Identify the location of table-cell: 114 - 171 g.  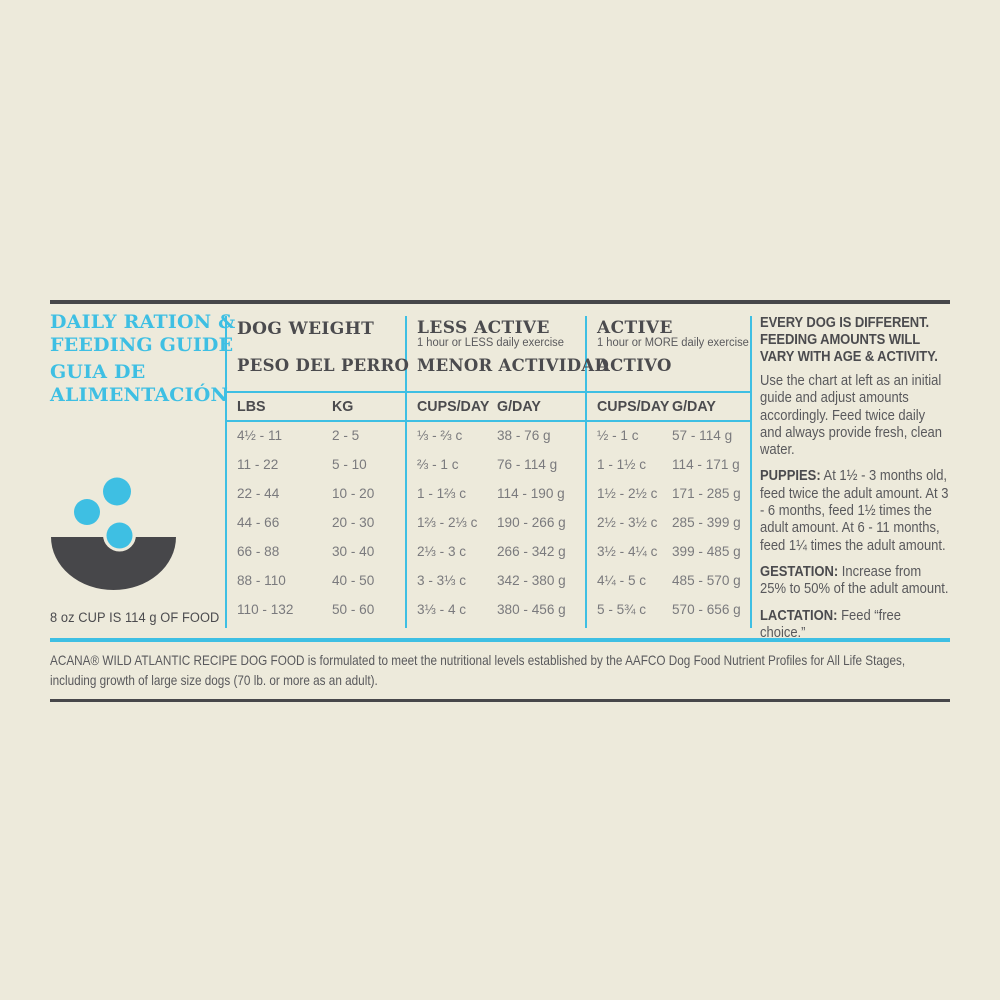
(706, 464).